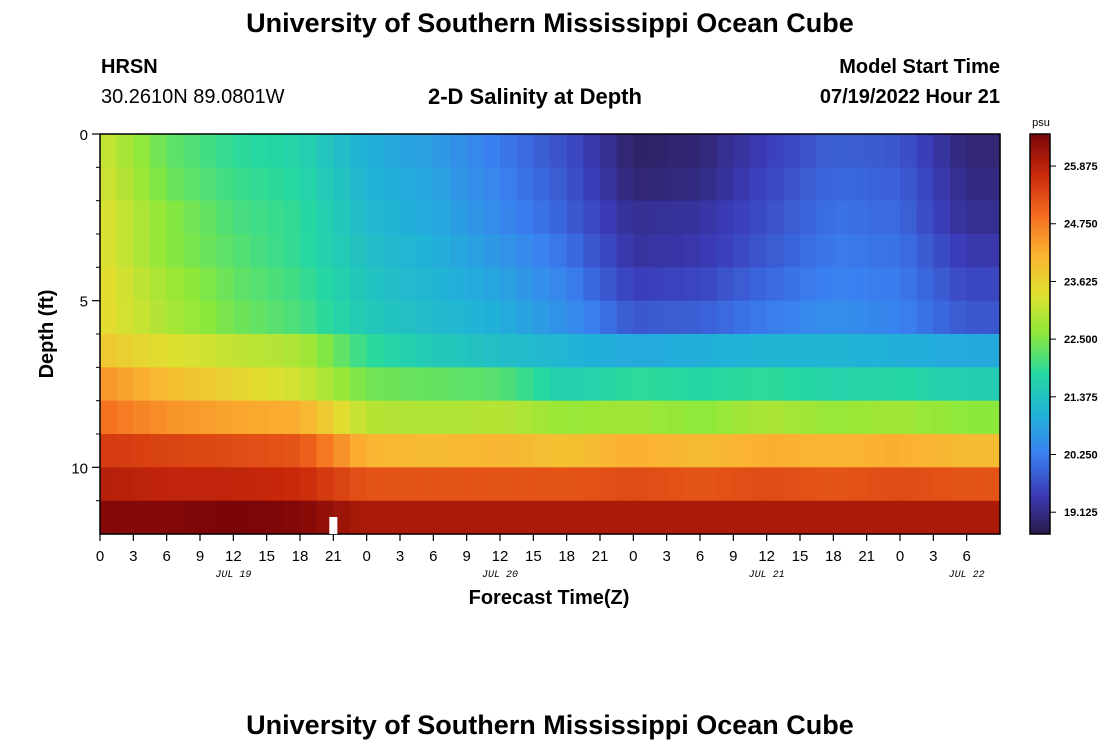  What do you see at coordinates (533, 549) in the screenshot?
I see `x-axis-ticks: 0 3 6 9 12 15 18 21 0 3 6 9 12 15 18 21 0 3 6 9 12 15 18 21 0 3 6` at bounding box center [533, 549].